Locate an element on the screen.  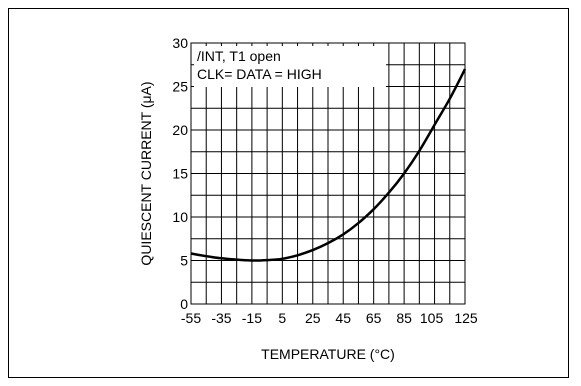
y-tick-label: 20 is located at coordinates (180, 130).